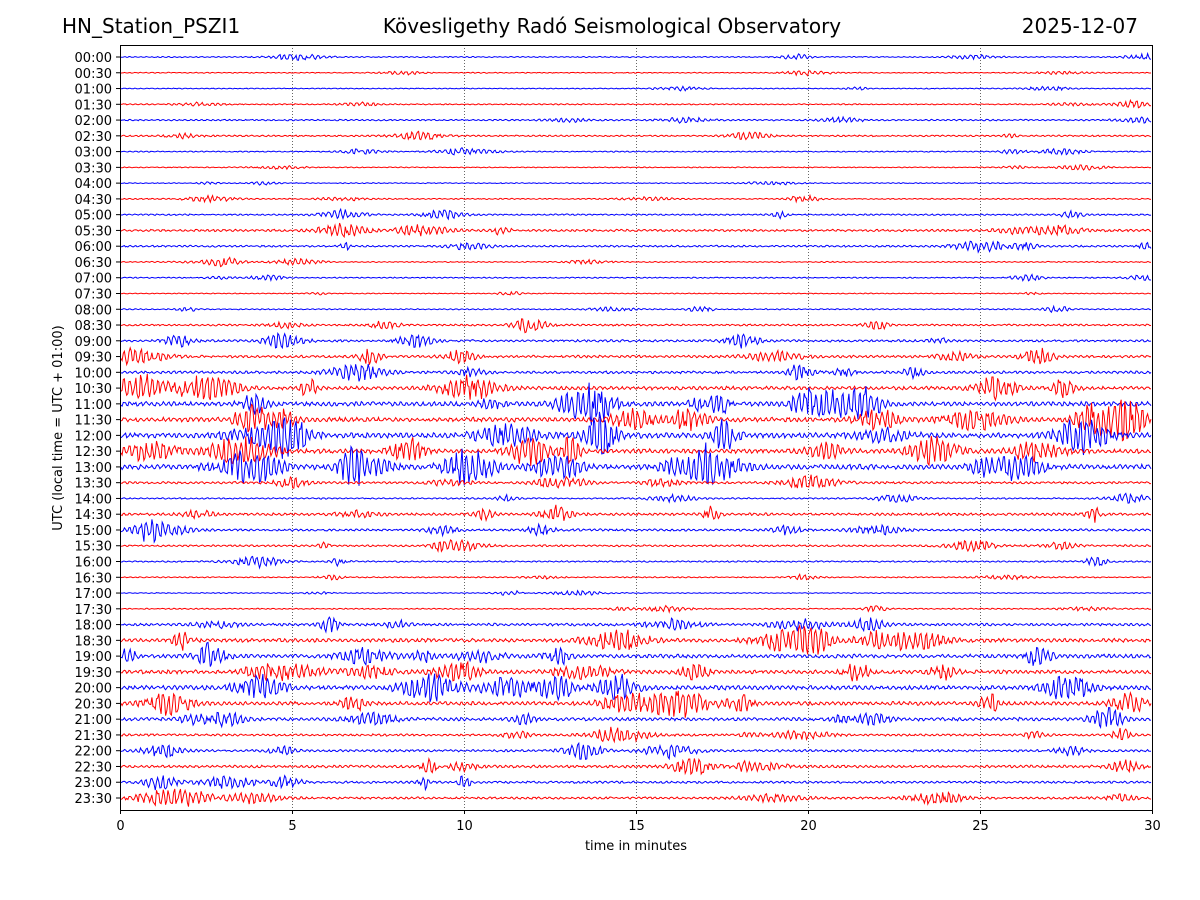  Describe the element at coordinates (93, 74) in the screenshot. I see `y-tick-label: 00:30` at that location.